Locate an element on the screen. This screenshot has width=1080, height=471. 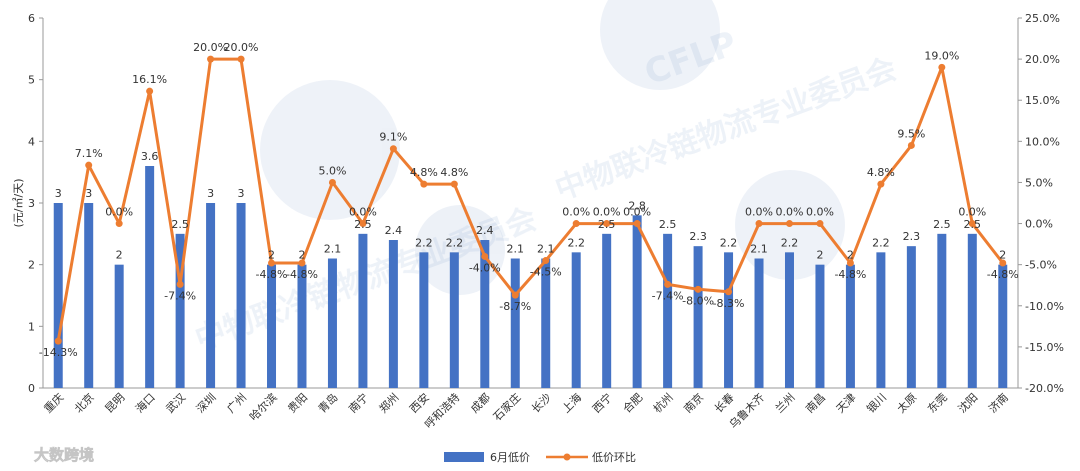
line-value-label: 5.0% is located at coordinates (332, 170).